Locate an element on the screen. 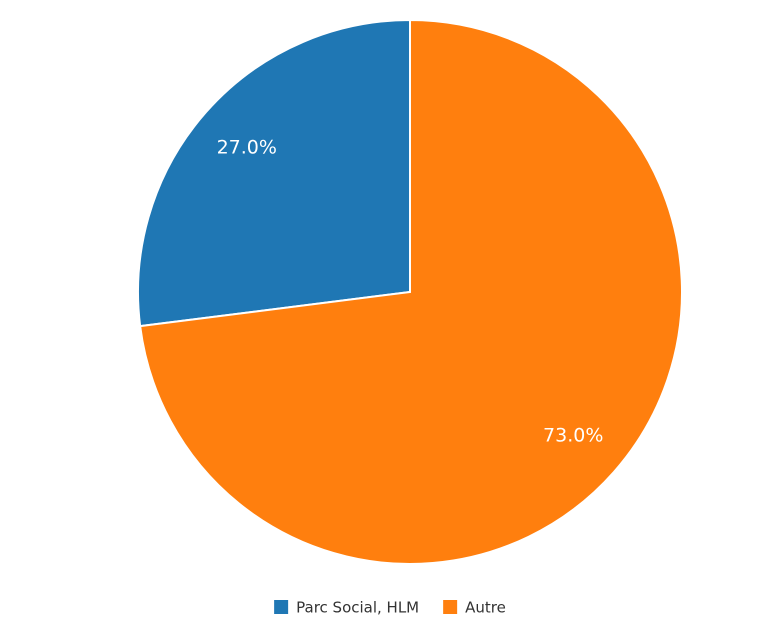 This screenshot has height=628, width=781. legend-label: Parc Social, HLM is located at coordinates (357, 608).